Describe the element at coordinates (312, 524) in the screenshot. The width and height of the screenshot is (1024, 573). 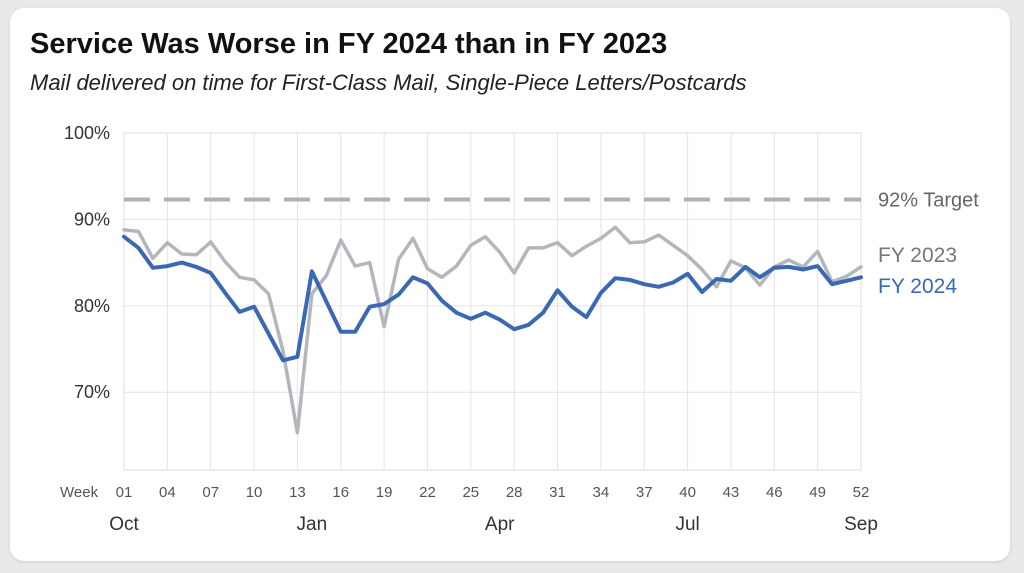
I see `month-label: Jan` at that location.